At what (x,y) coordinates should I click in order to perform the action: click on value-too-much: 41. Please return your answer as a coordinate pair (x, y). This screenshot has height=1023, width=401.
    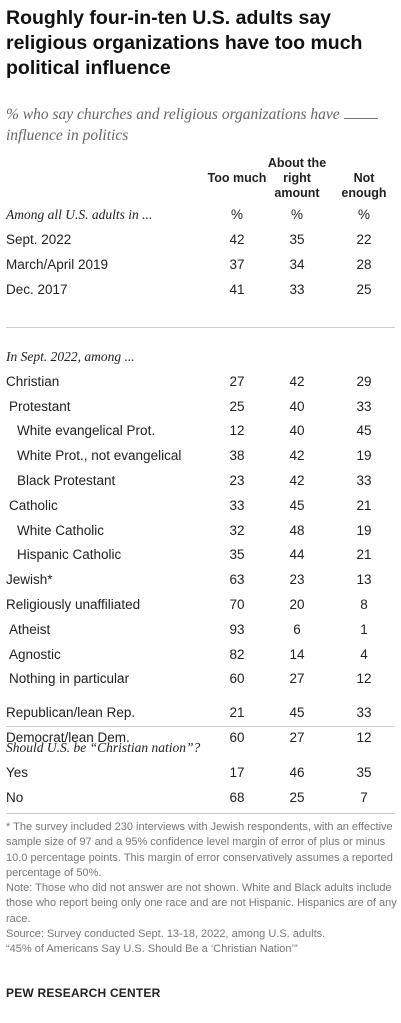
    Looking at the image, I should click on (237, 289).